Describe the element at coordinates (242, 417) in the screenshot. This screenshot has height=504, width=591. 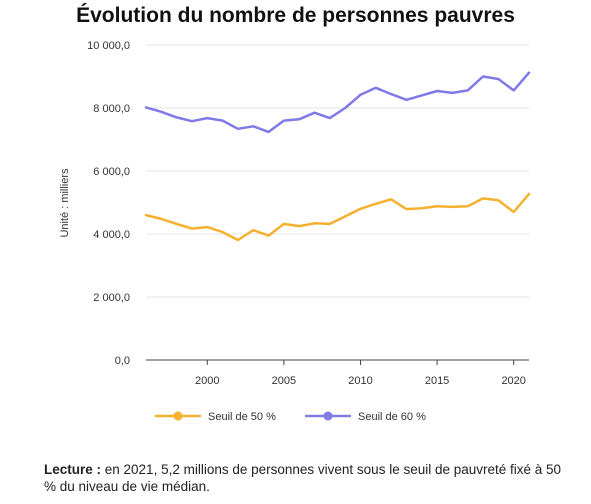
I see `legend-label: Seuil de 50 %` at that location.